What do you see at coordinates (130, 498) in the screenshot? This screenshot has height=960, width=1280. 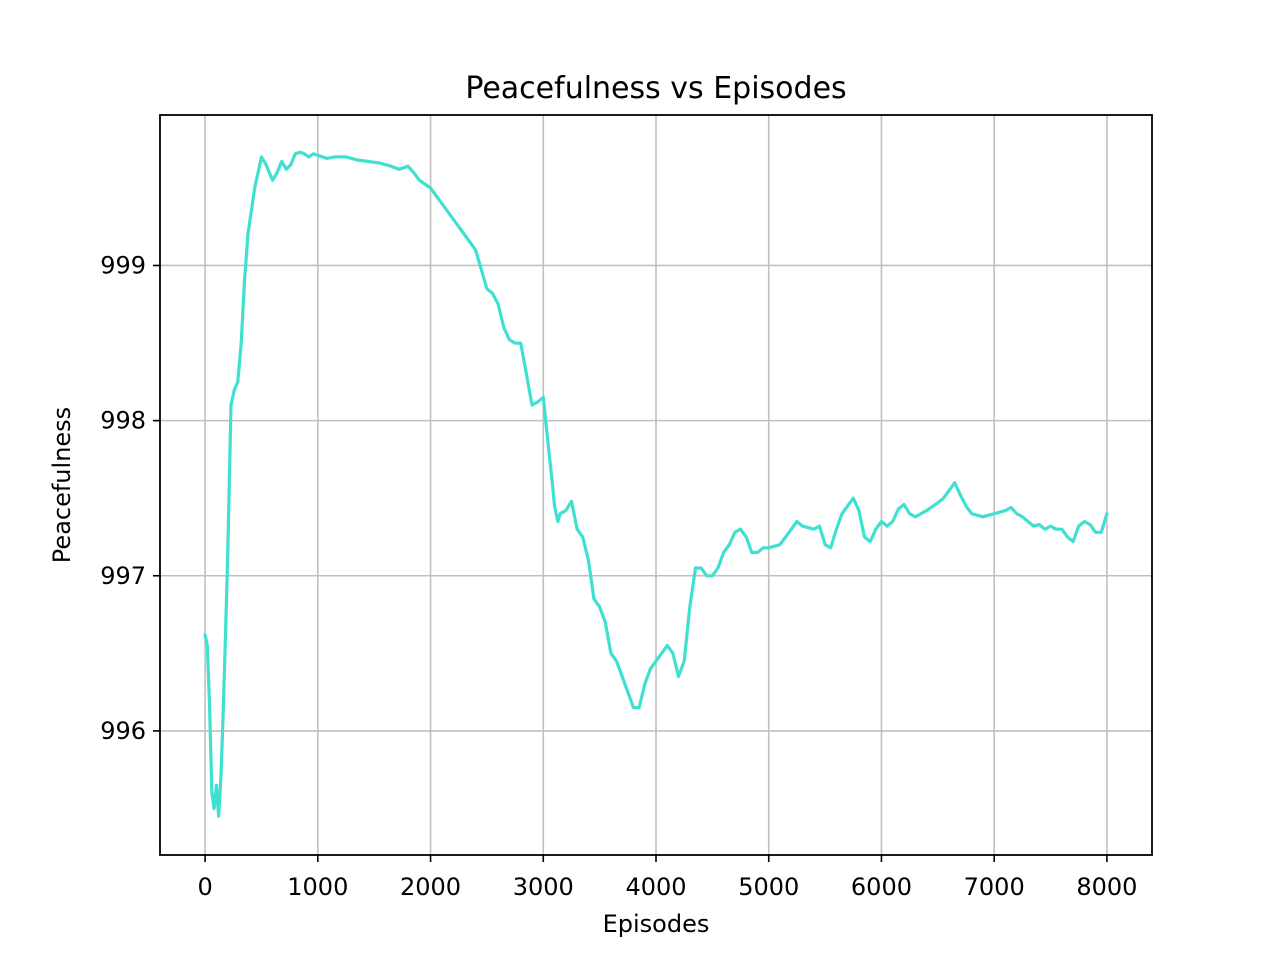 I see `y-axis-ticks: 996 997 998 999` at bounding box center [130, 498].